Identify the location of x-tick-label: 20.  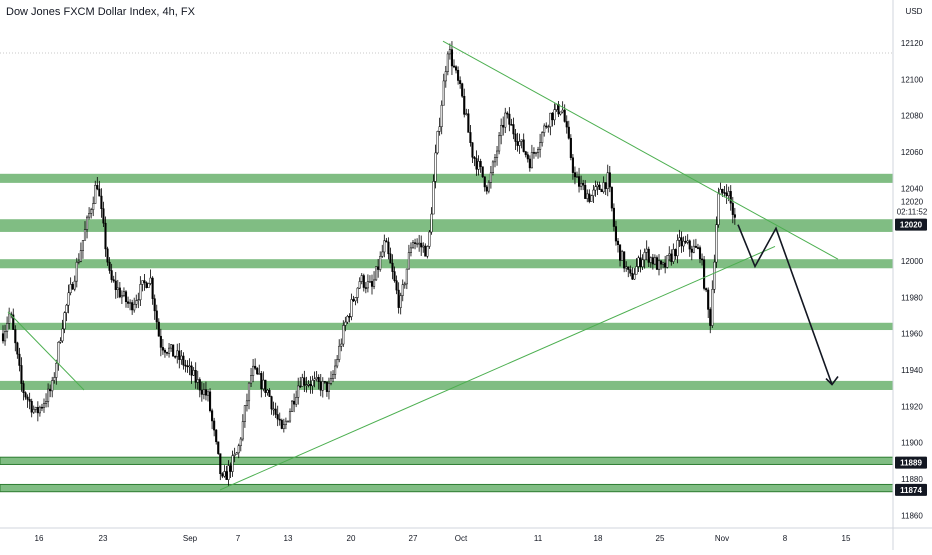
(351, 538).